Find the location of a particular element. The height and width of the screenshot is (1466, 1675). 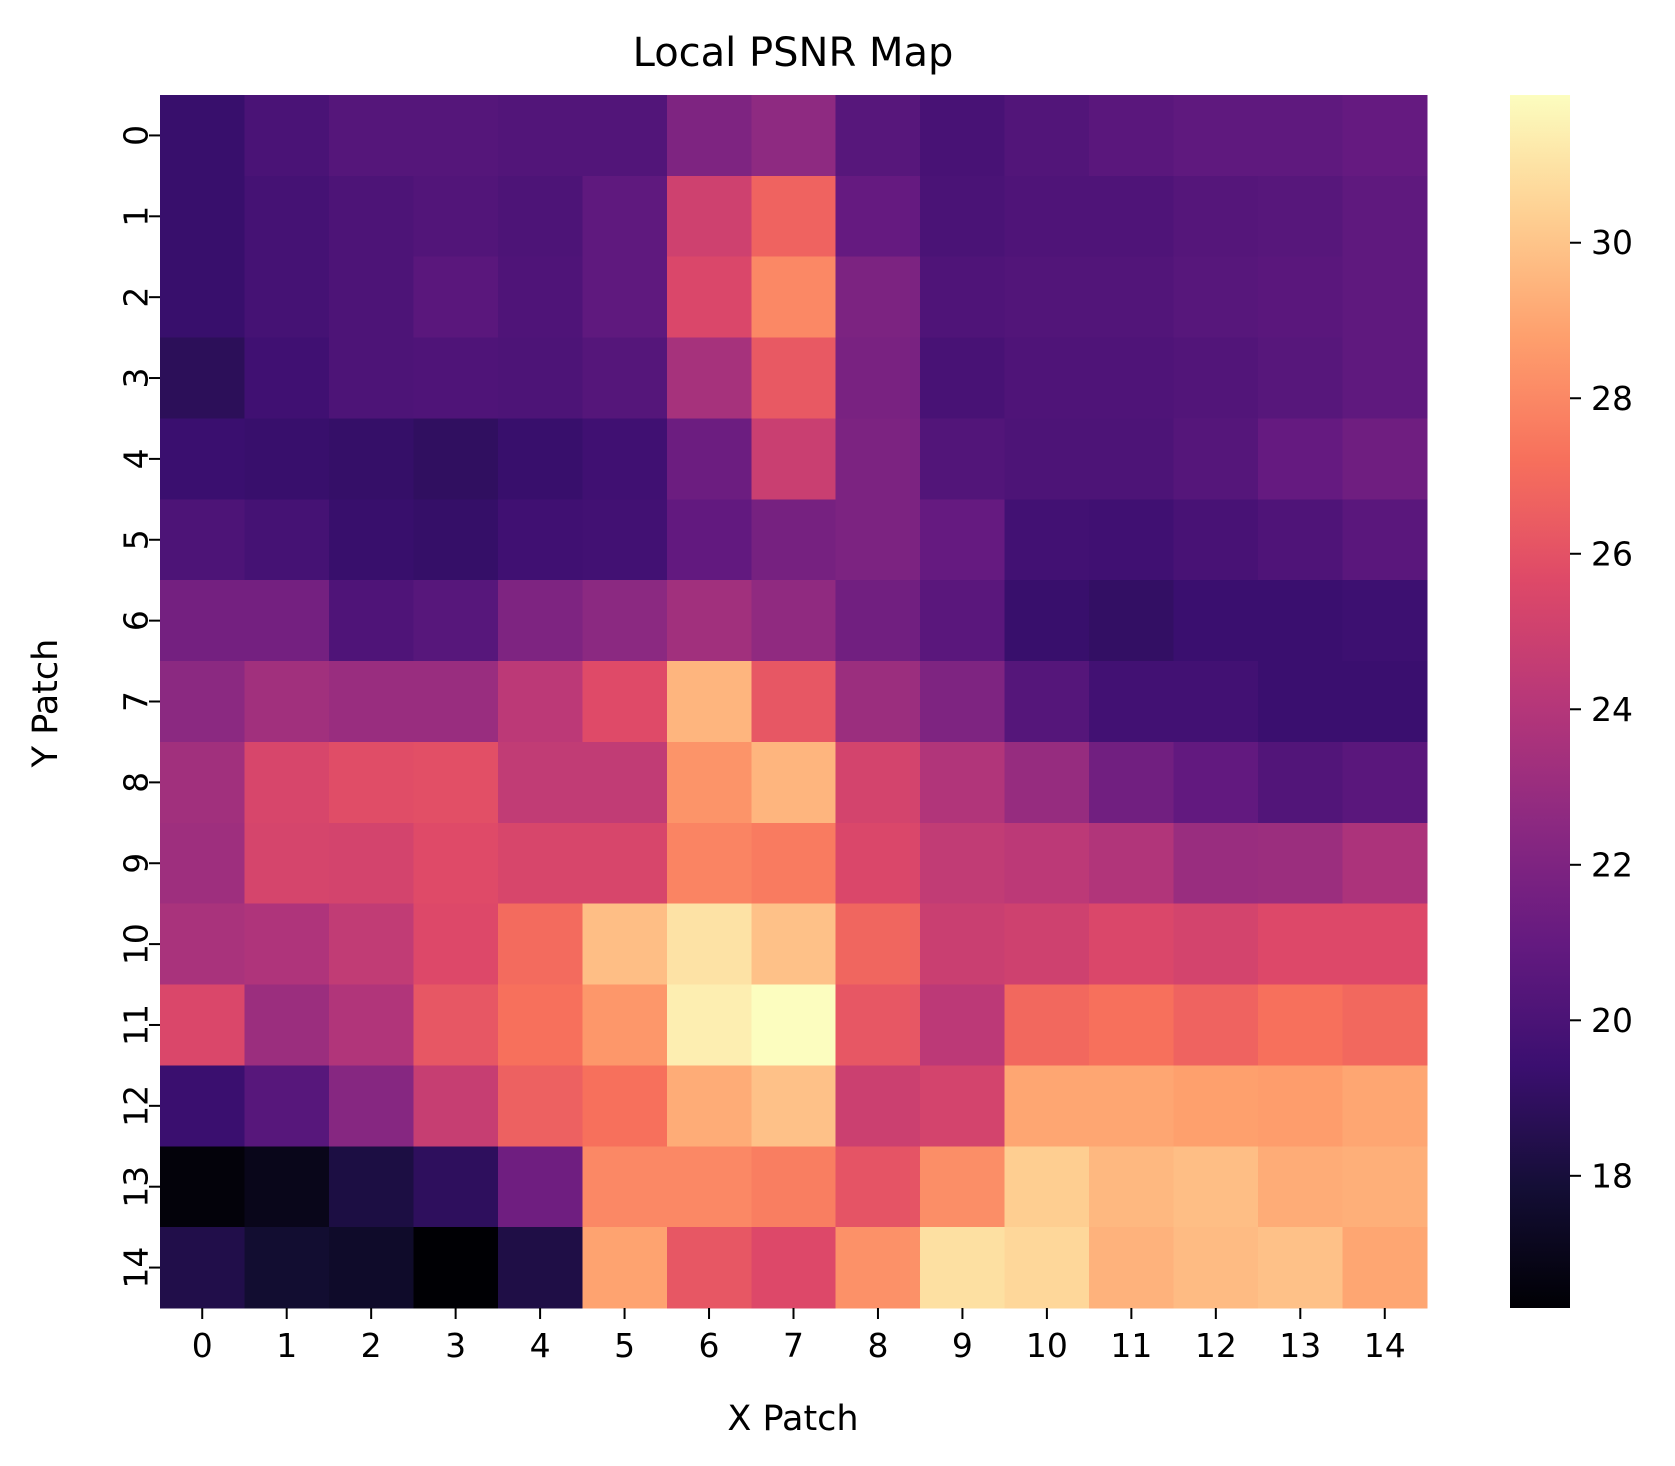

colorbar-tick-label: 18 is located at coordinates (1612, 1175).